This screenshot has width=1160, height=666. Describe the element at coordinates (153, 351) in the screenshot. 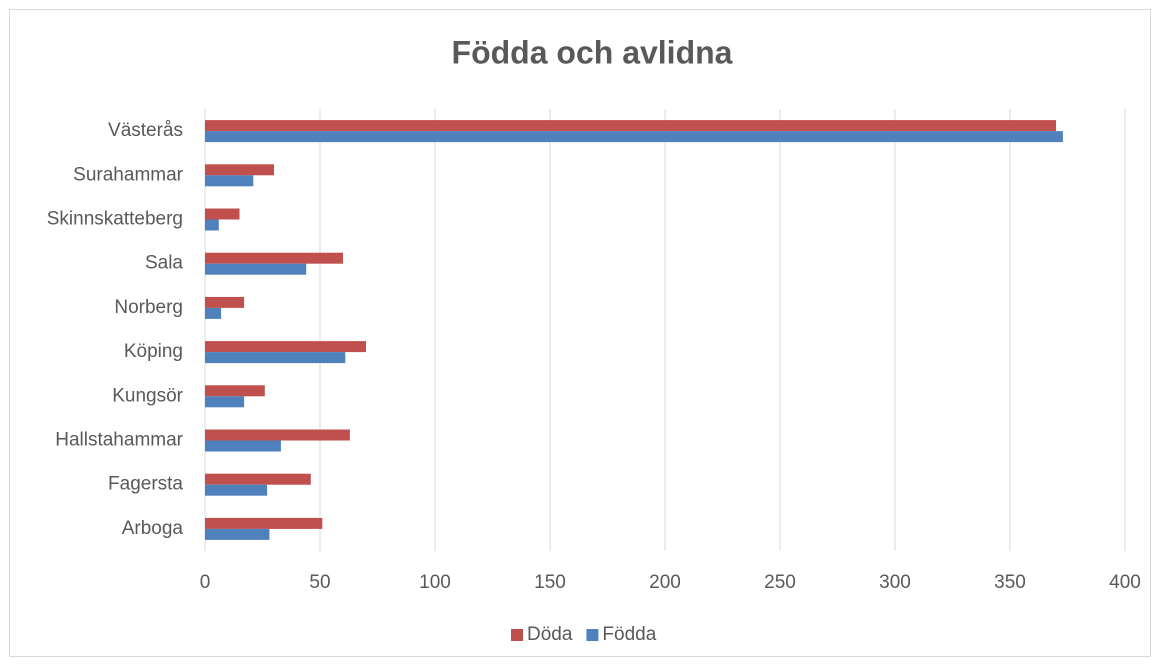

I see `y-tick-label: Köping` at that location.